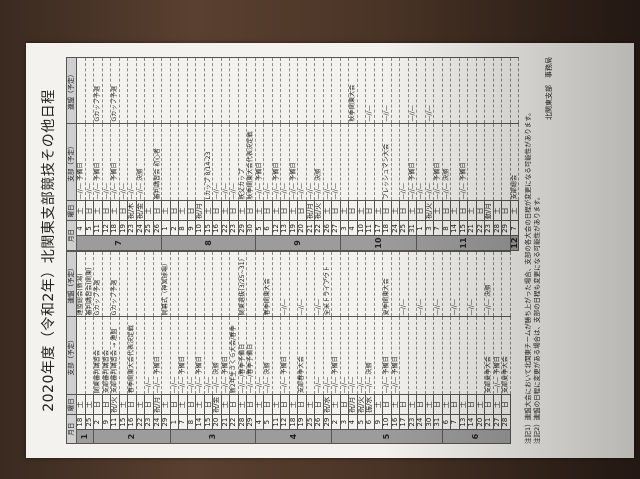  I want to click on table-row: 30 土, so click(429, 347).